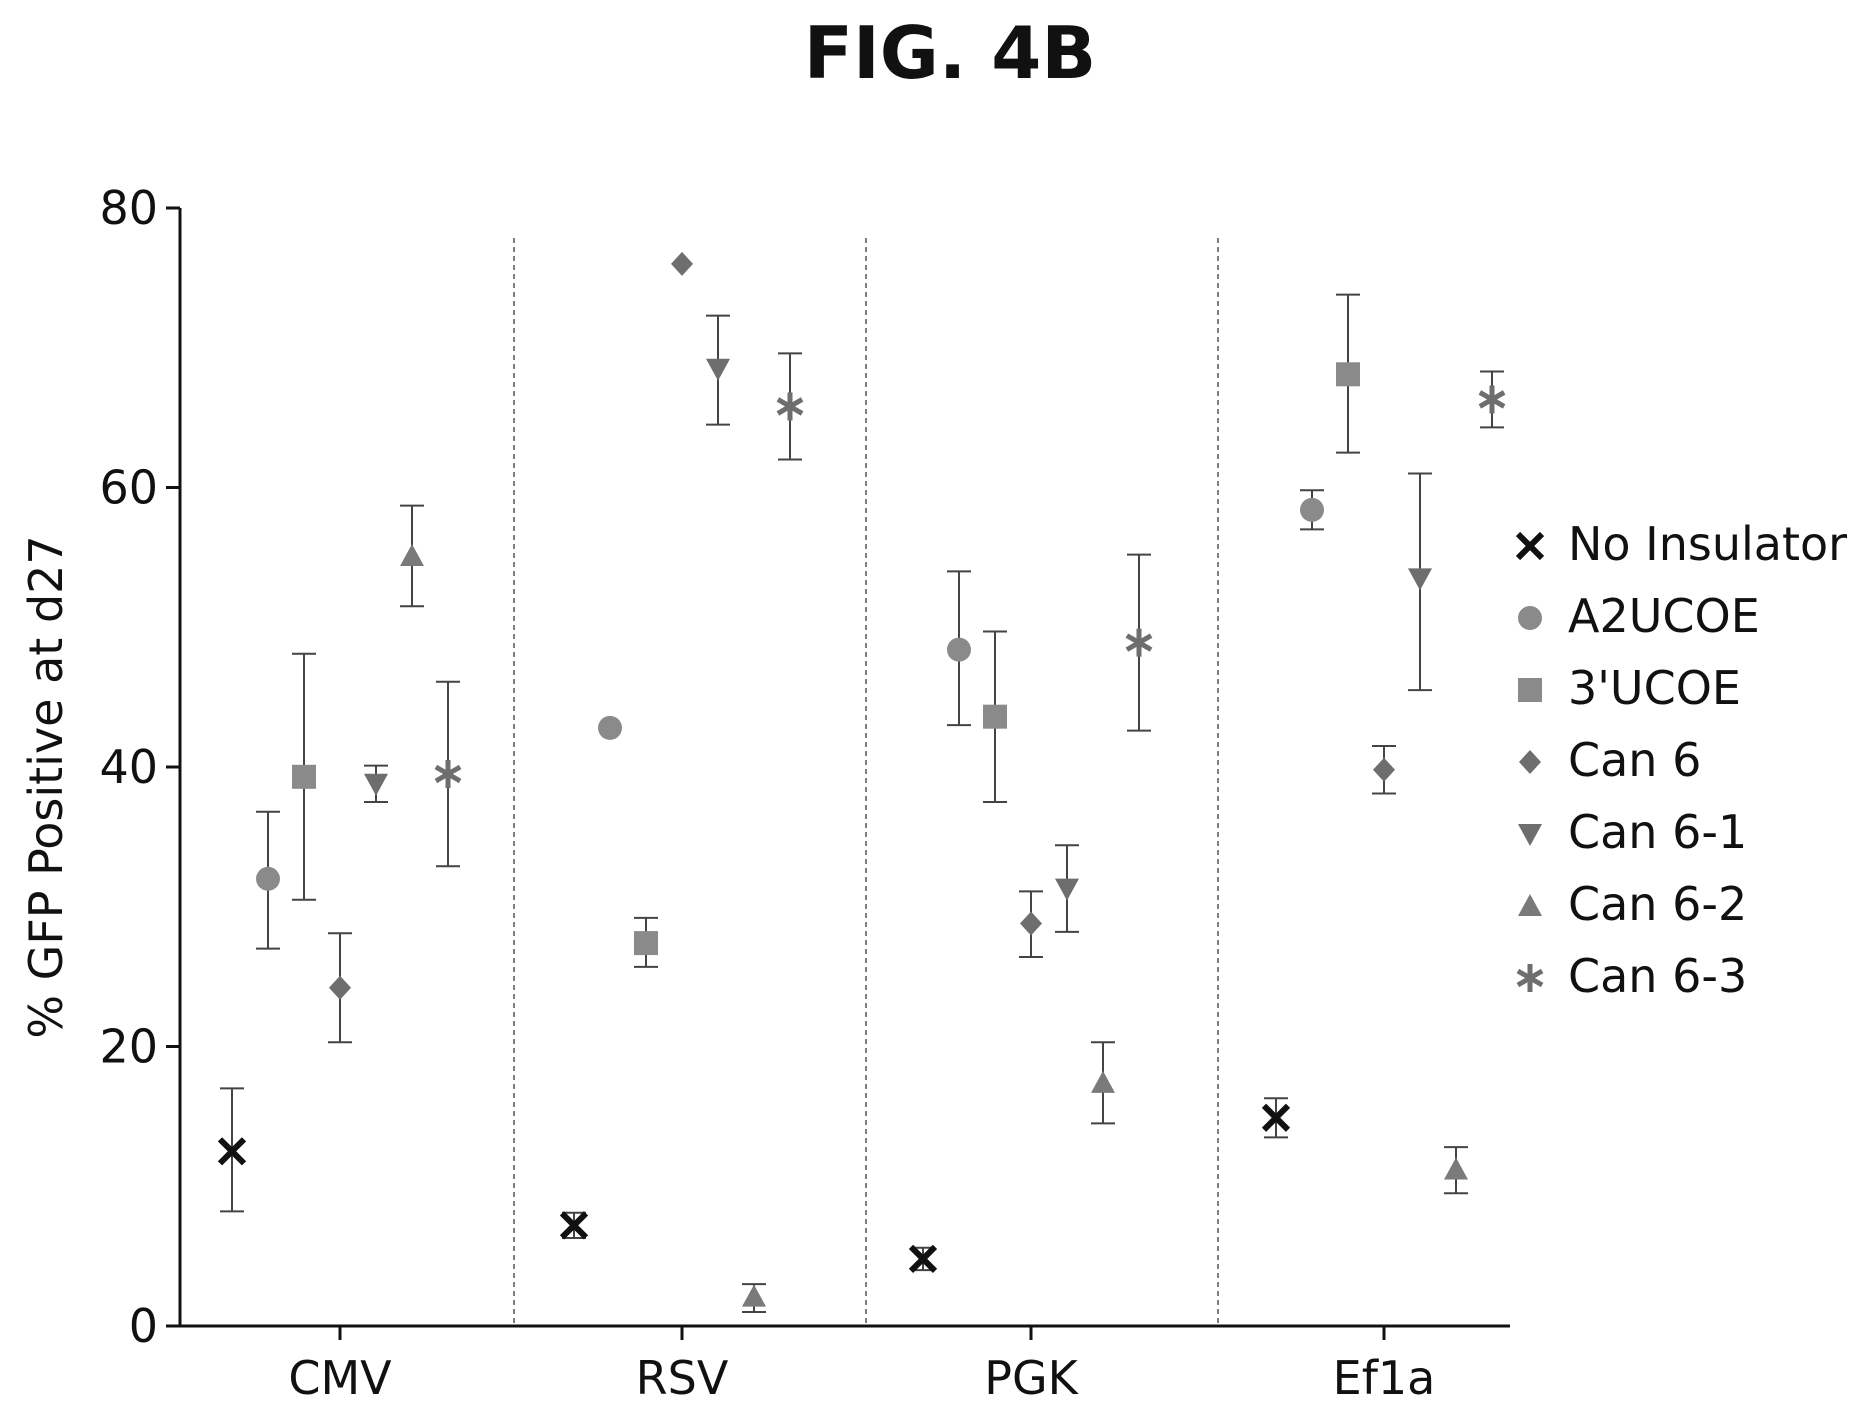  Describe the element at coordinates (1654, 688) in the screenshot. I see `legend-label: 3'UCOE` at that location.